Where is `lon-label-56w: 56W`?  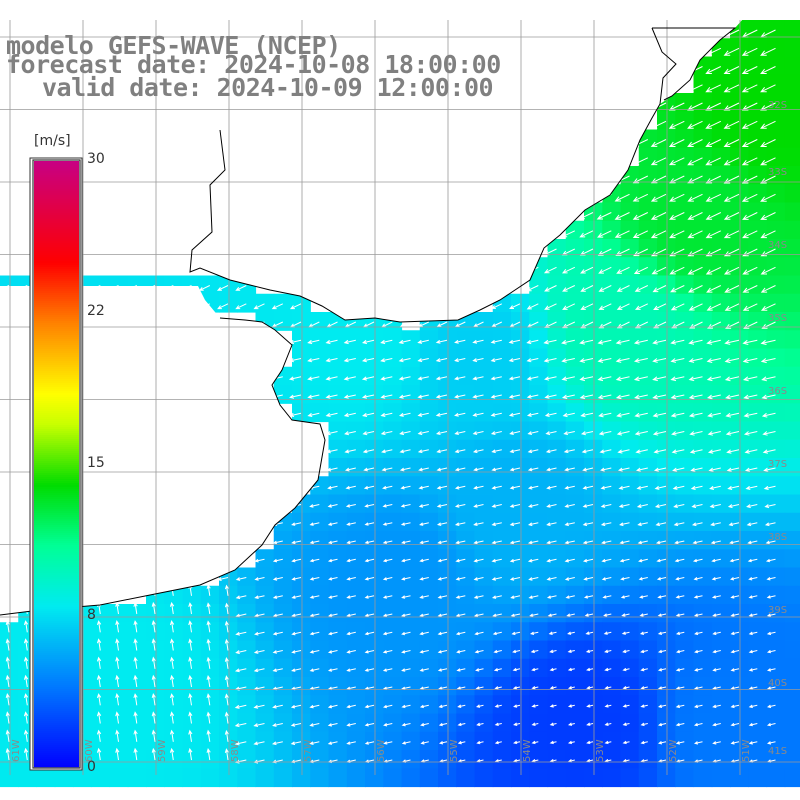 lon-label-56w: 56W is located at coordinates (381, 750).